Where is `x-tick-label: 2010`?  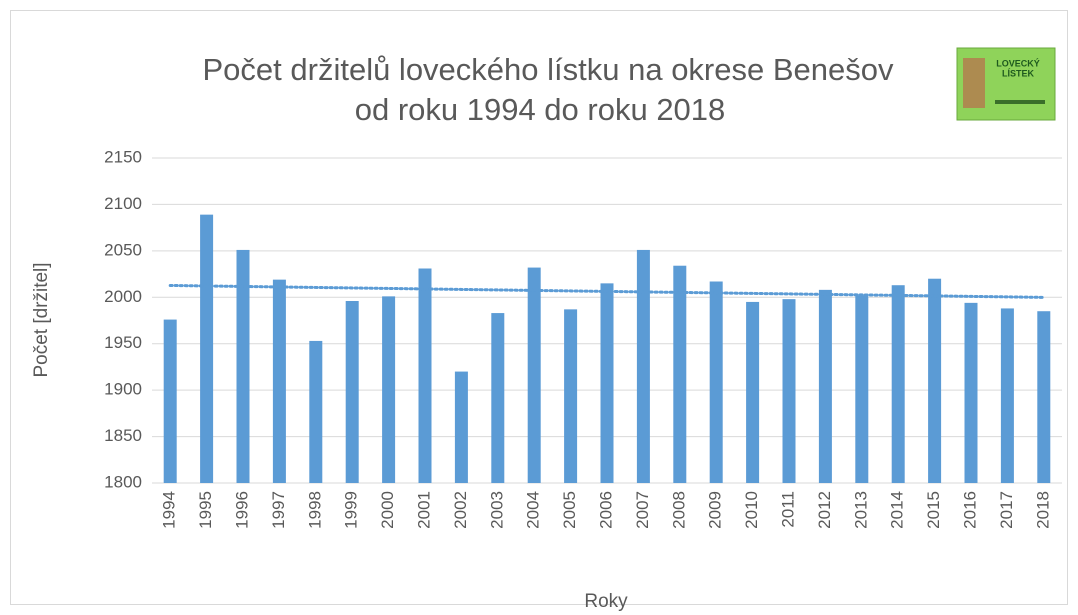 x-tick-label: 2010 is located at coordinates (751, 510).